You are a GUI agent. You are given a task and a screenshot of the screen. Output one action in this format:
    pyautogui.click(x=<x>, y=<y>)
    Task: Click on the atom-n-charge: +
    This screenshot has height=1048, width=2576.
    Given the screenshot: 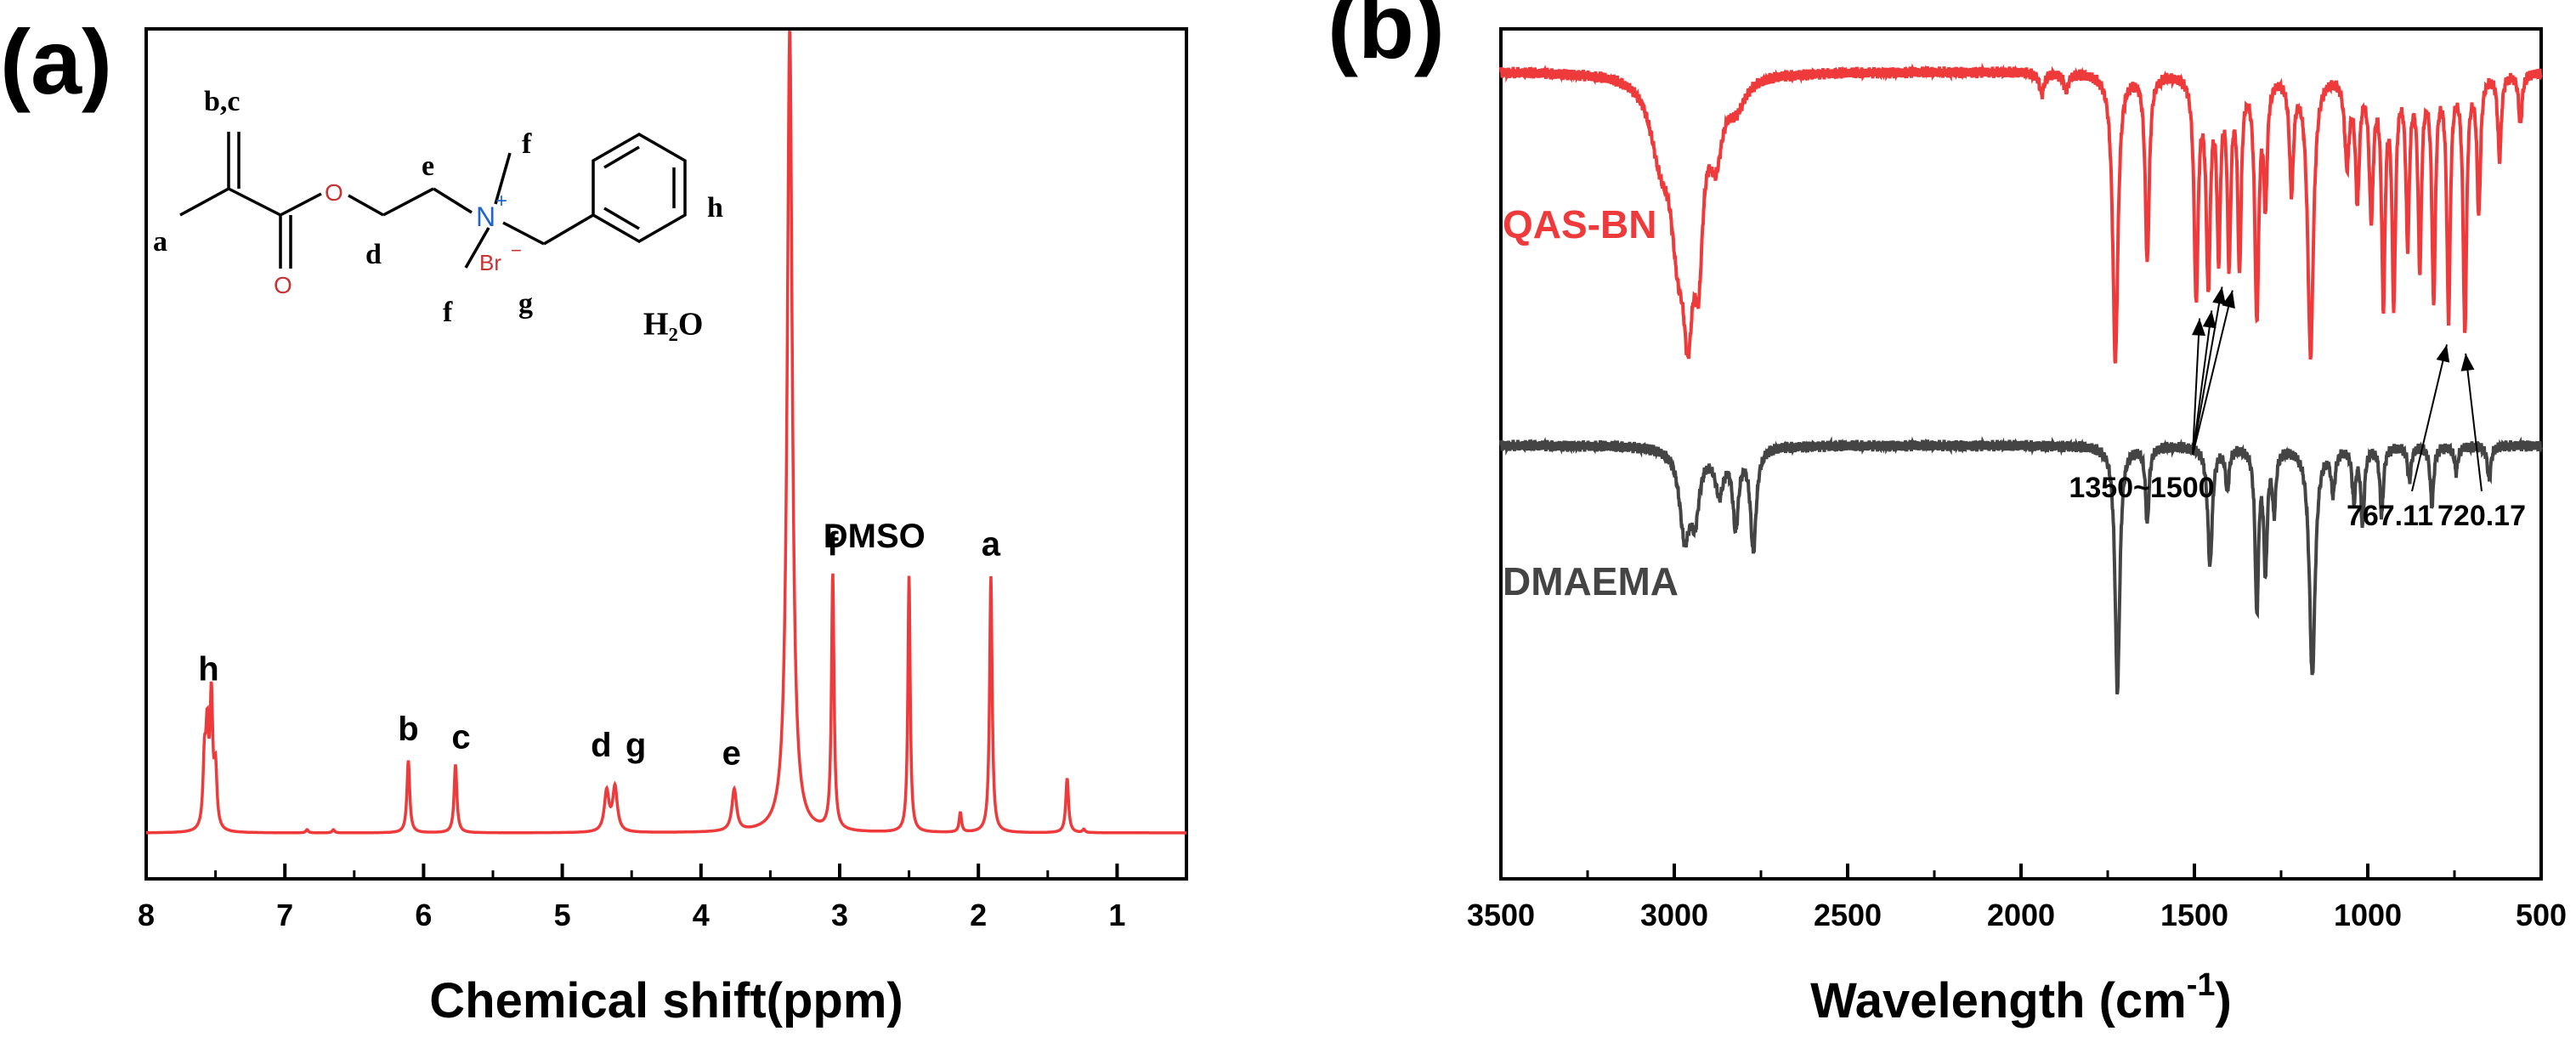 What is the action you would take?
    pyautogui.click(x=501, y=201)
    